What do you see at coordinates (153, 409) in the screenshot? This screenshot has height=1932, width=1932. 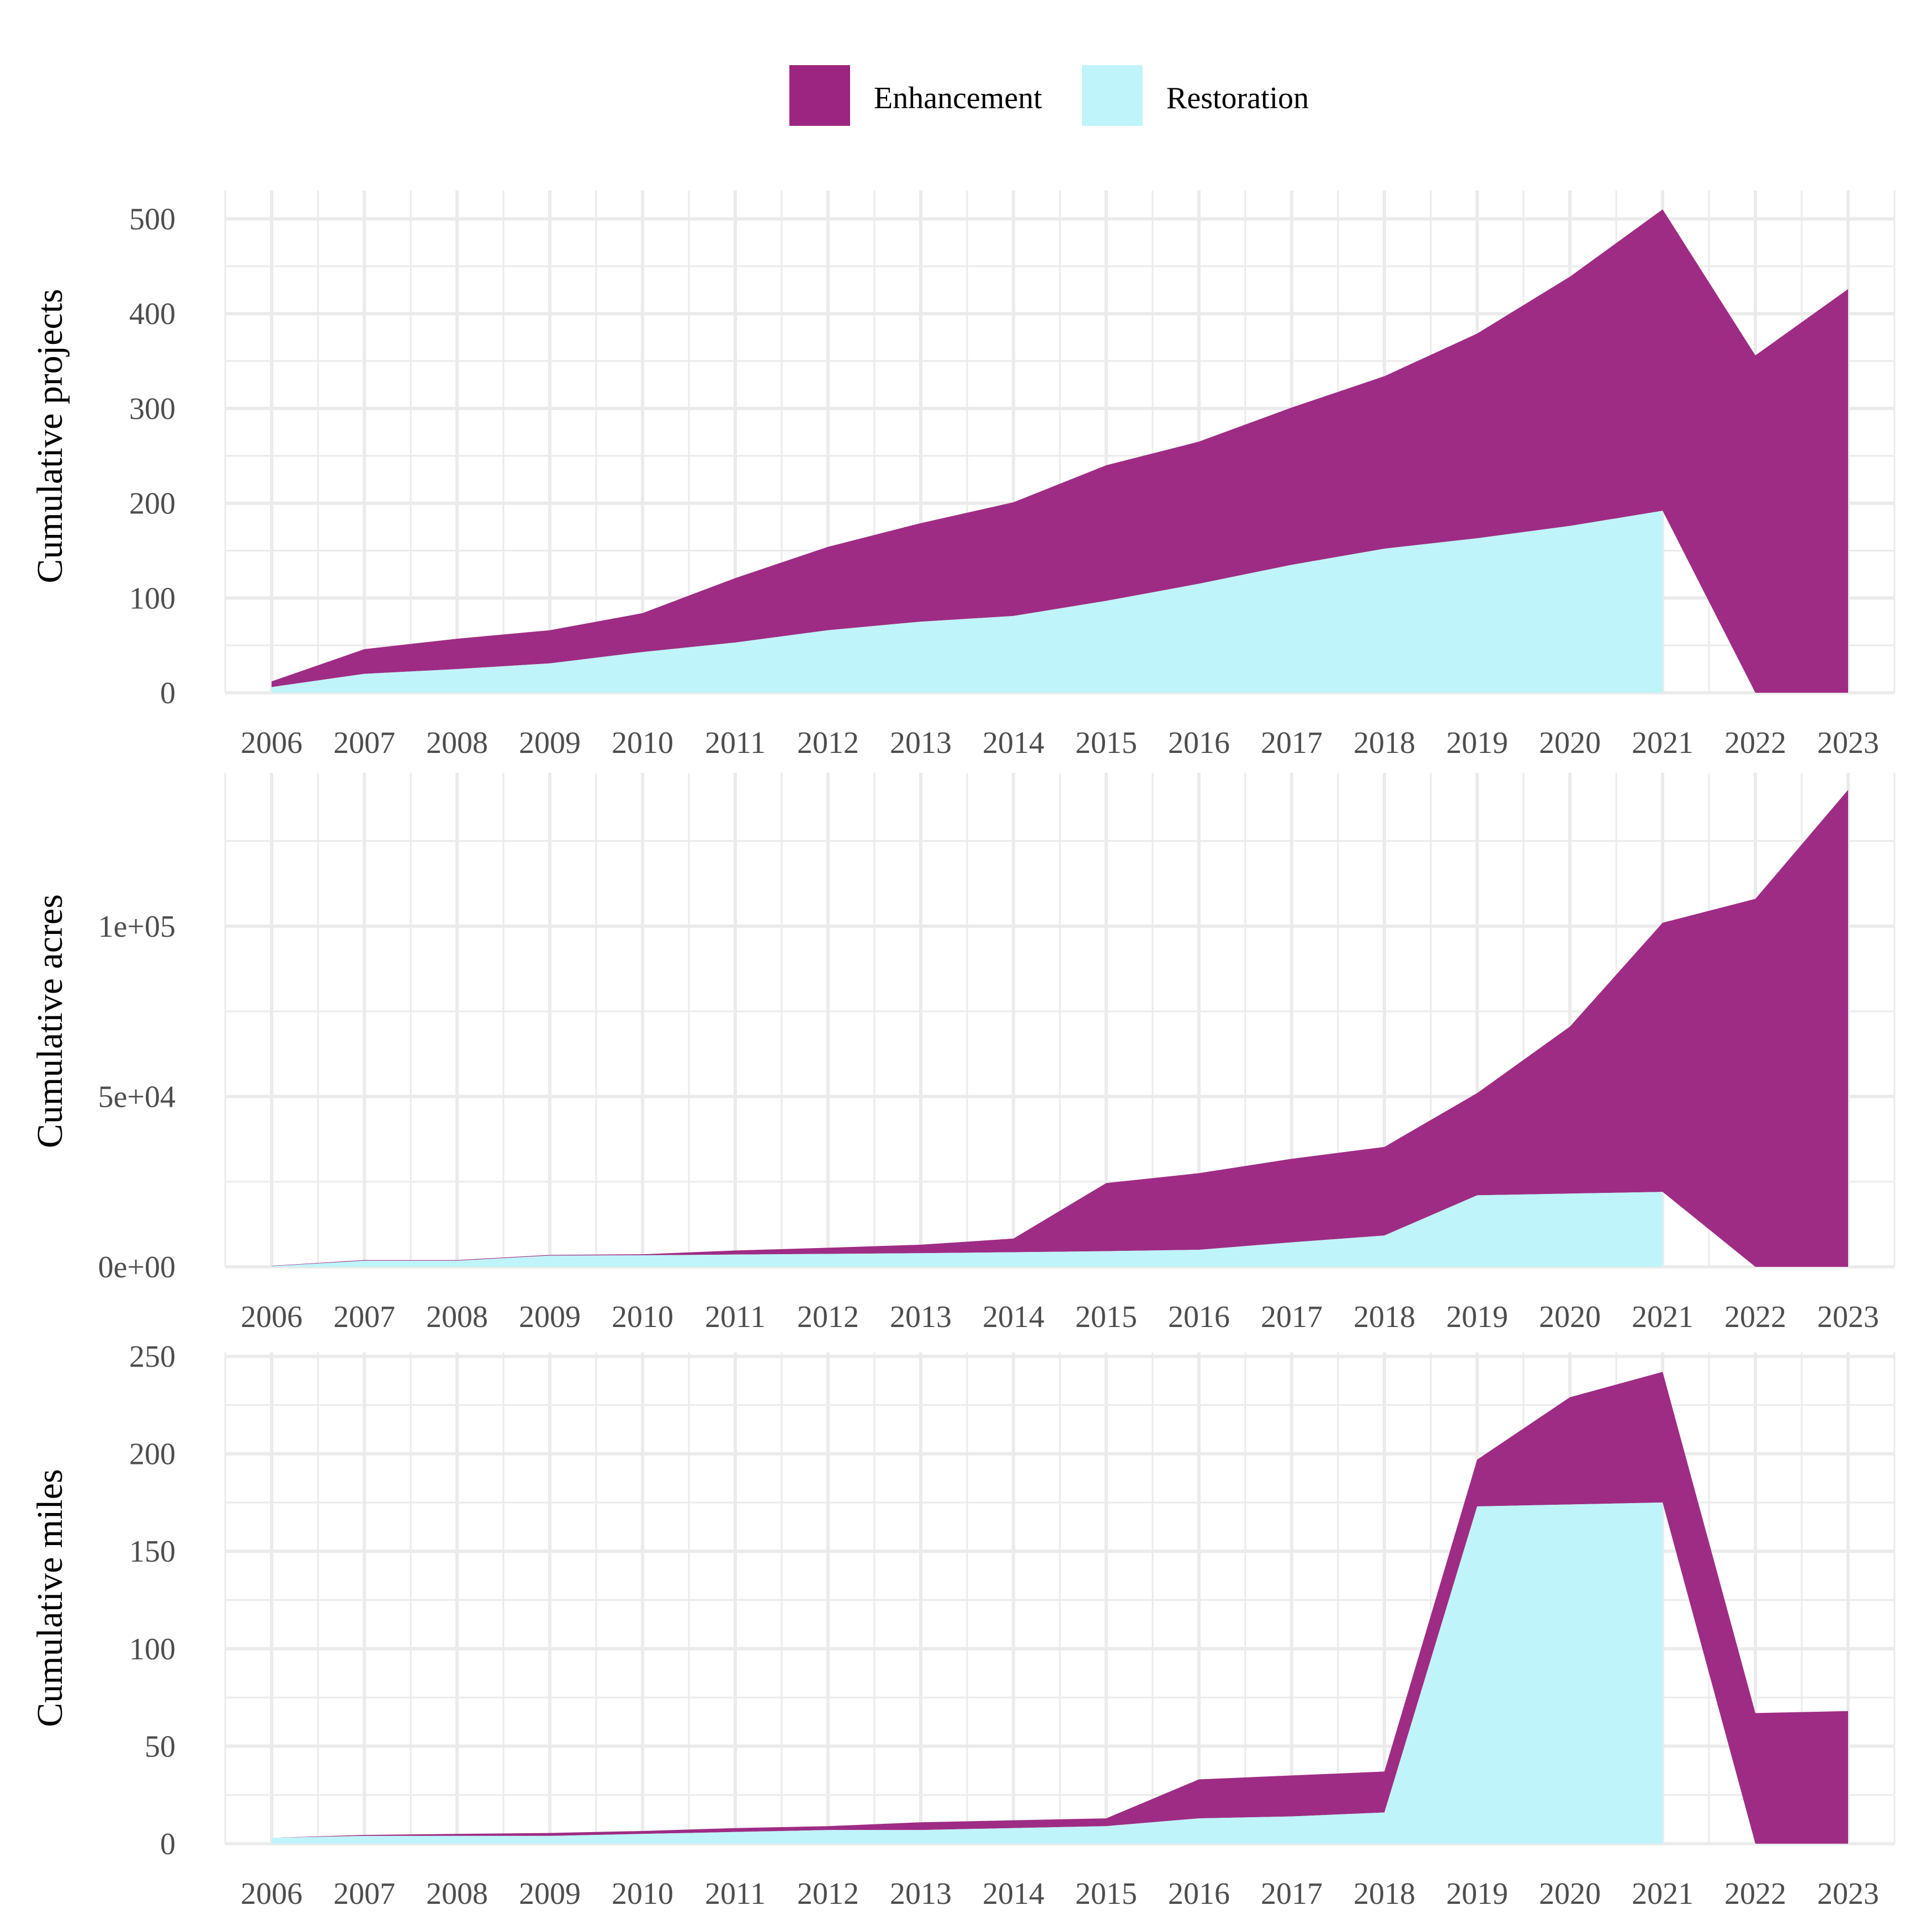 I see `y-tick-label: 300` at bounding box center [153, 409].